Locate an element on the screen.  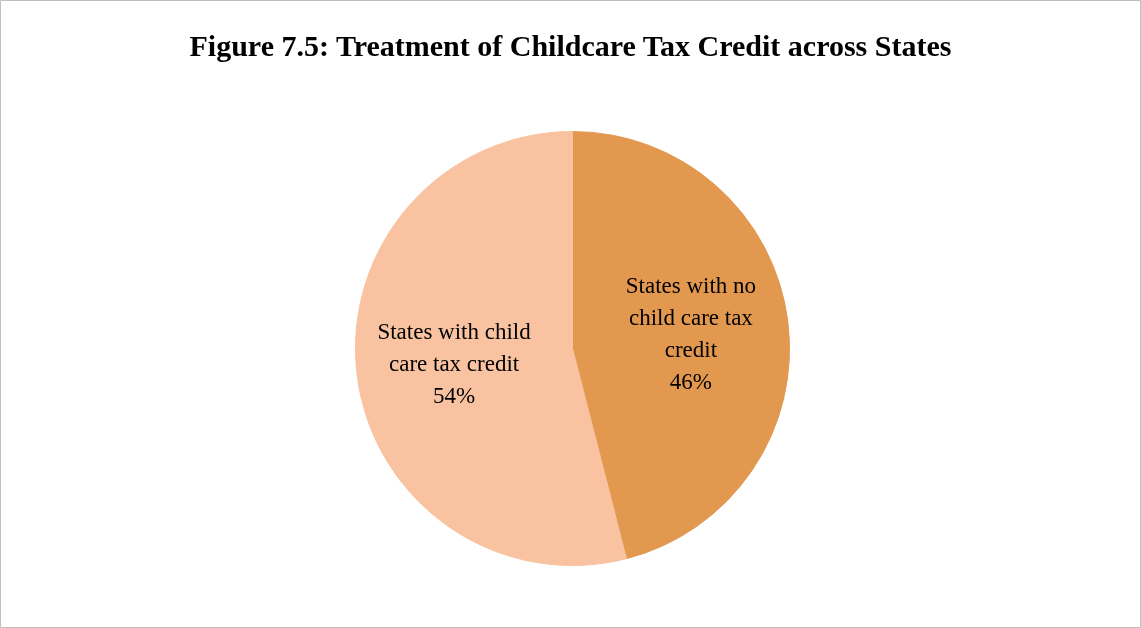
slice-label: States with no child care tax credit is located at coordinates (691, 318).